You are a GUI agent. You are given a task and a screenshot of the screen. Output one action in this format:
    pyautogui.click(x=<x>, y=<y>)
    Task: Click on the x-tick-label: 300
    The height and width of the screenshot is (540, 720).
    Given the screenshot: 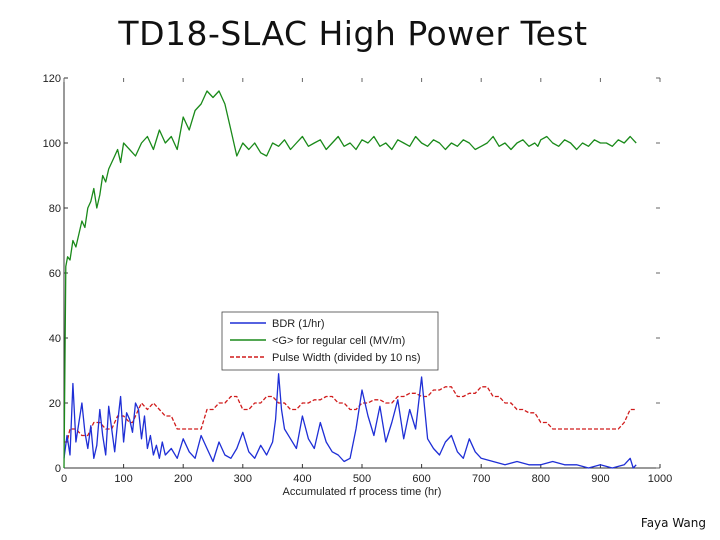 What is the action you would take?
    pyautogui.click(x=243, y=479)
    